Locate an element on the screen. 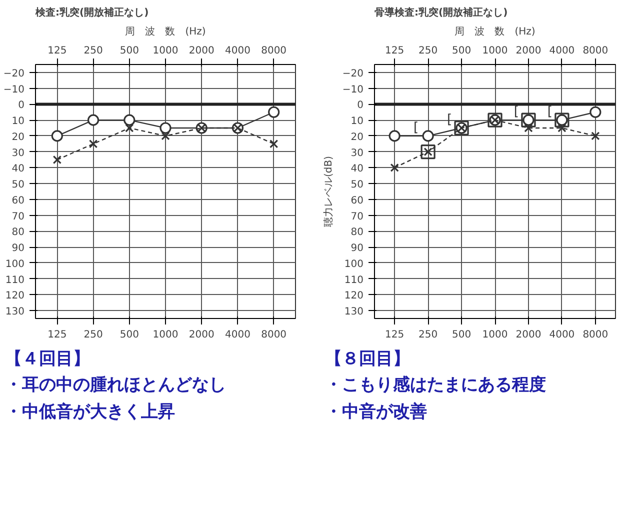 The width and height of the screenshot is (640, 512). text: ・中音が改善 is located at coordinates (376, 412).